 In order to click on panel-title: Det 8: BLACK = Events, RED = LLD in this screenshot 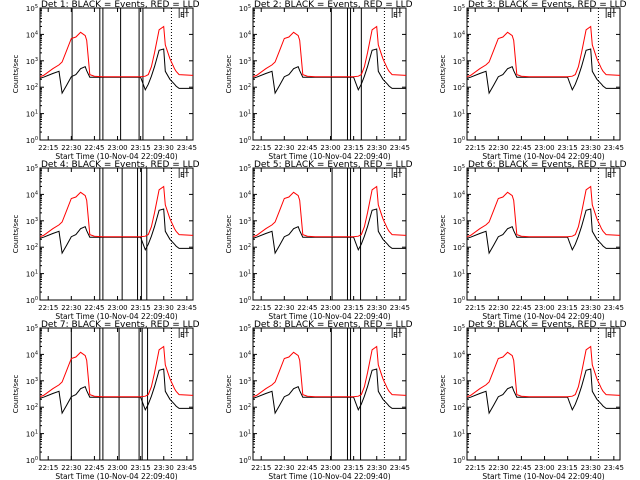, I will do `click(333, 325)`.